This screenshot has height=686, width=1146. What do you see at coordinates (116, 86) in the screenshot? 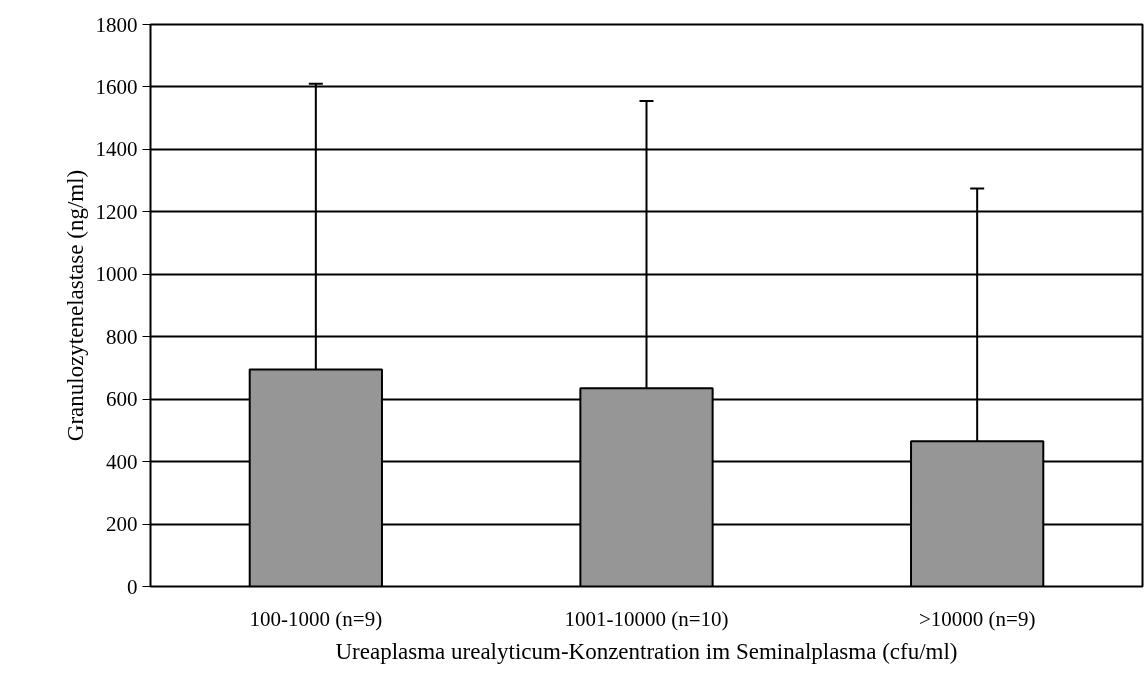
I see `y-tick-label: 1600` at bounding box center [116, 86].